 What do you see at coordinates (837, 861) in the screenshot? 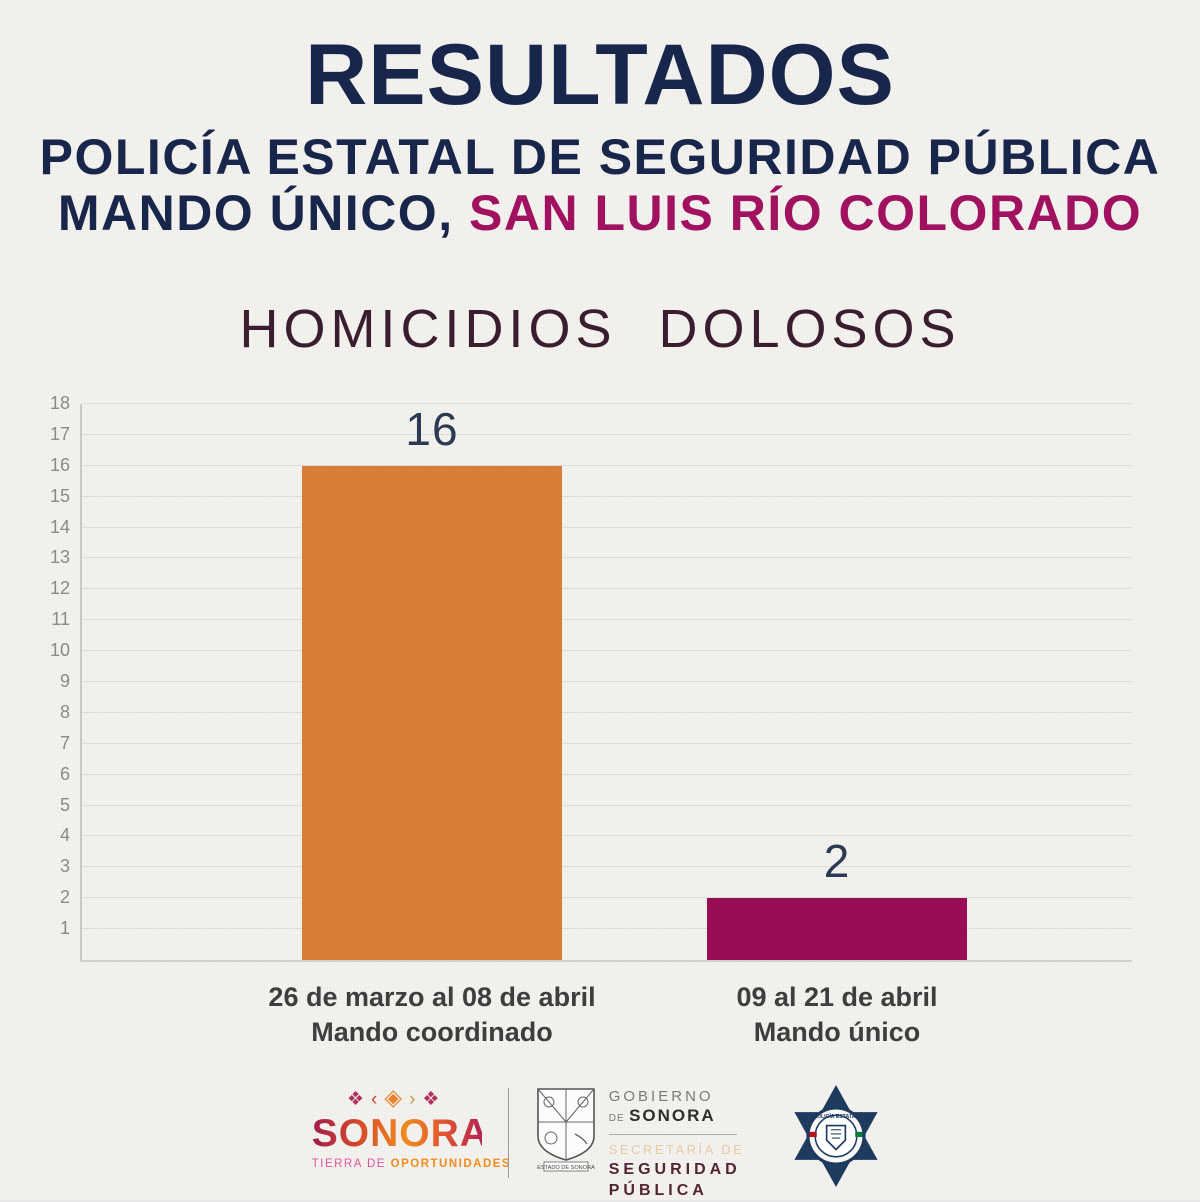
I see `bar-value-label-2: 2` at bounding box center [837, 861].